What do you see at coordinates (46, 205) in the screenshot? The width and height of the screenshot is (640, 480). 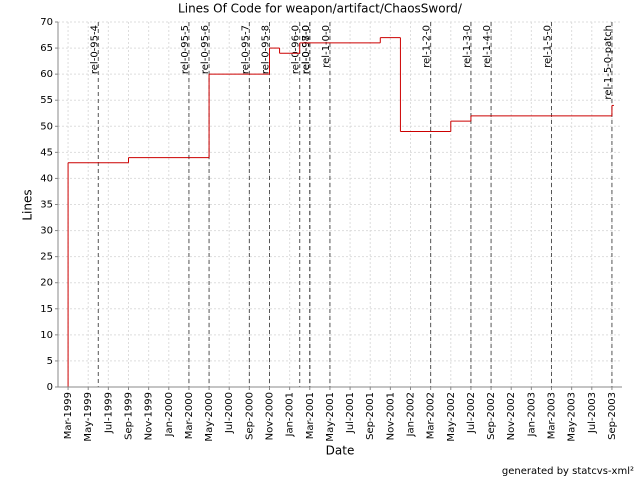 I see `y-tick-label: 35` at bounding box center [46, 205].